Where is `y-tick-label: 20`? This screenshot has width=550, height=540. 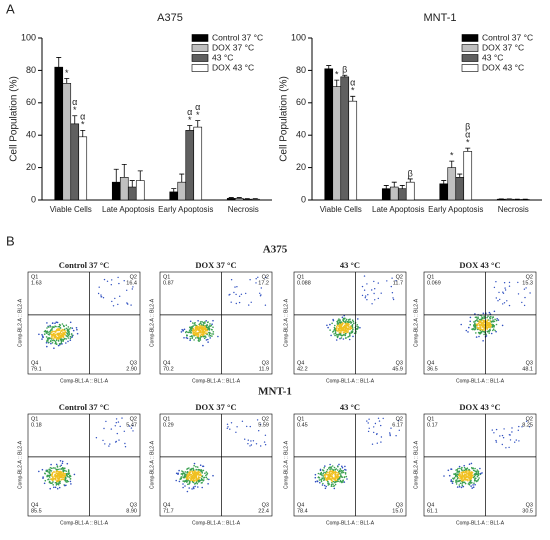 y-tick-label: 20 is located at coordinates (301, 167).